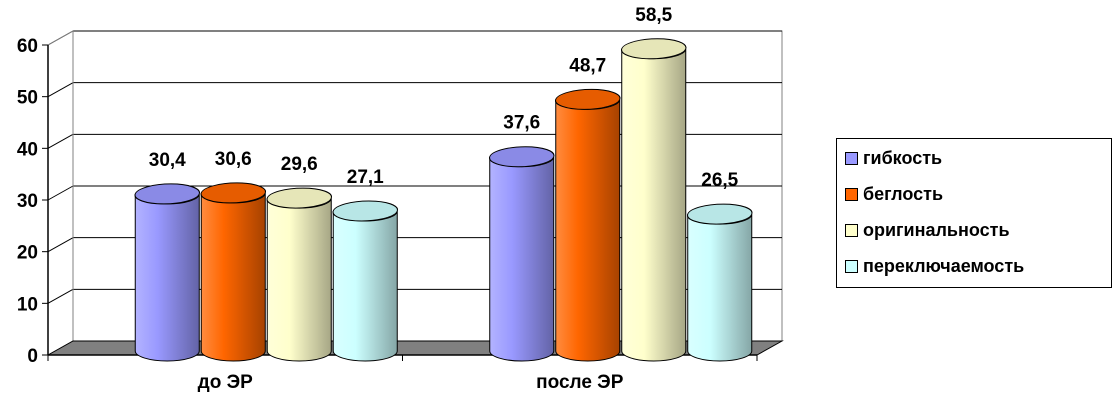 The image size is (1116, 401). I want to click on legend-label: переключаемость, so click(944, 265).